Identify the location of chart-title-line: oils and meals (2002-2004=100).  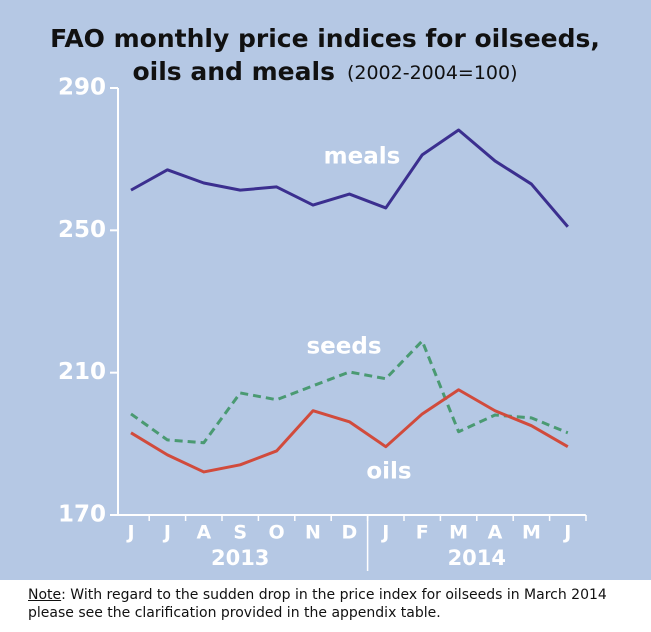
(324, 71).